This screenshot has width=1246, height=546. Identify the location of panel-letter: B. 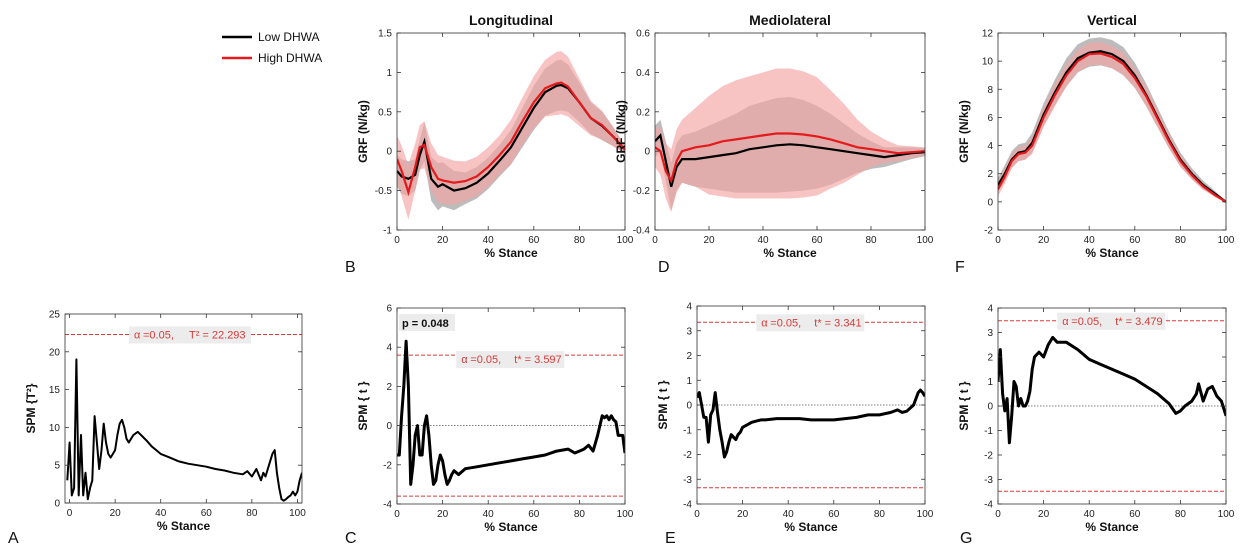
(350, 267).